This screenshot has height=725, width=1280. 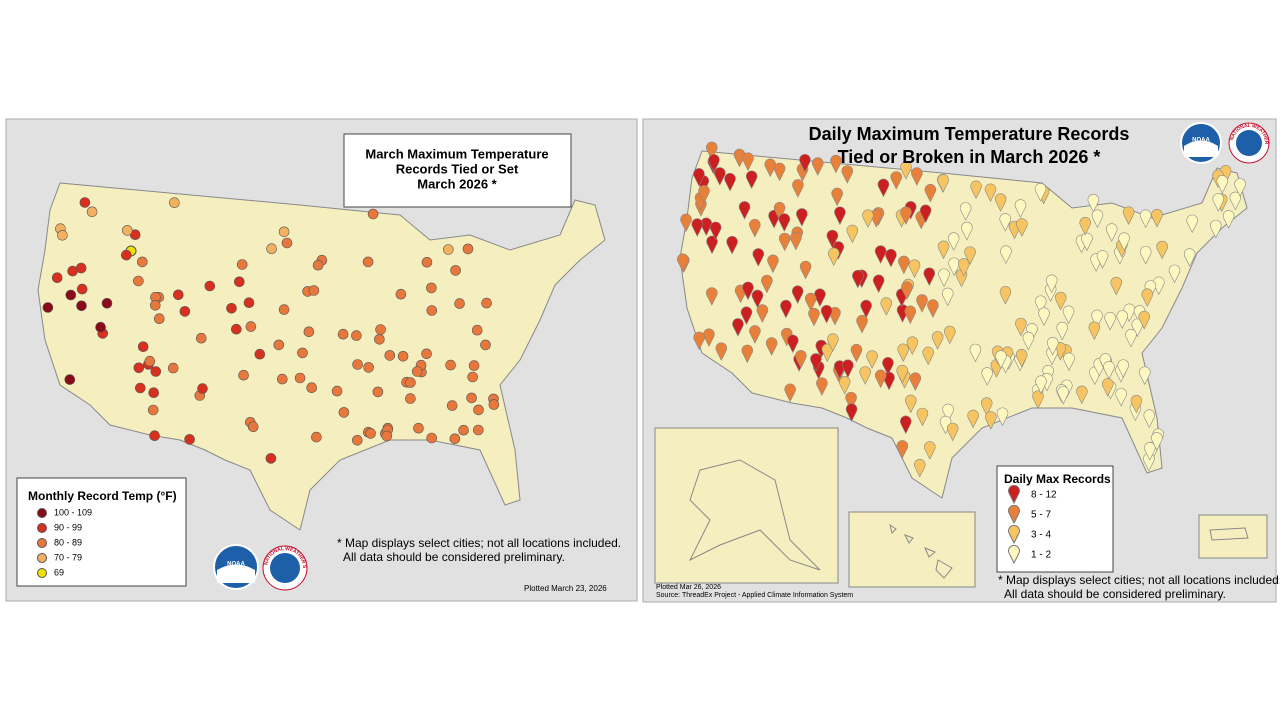 What do you see at coordinates (1041, 555) in the screenshot?
I see `legend-label: 1 - 2` at bounding box center [1041, 555].